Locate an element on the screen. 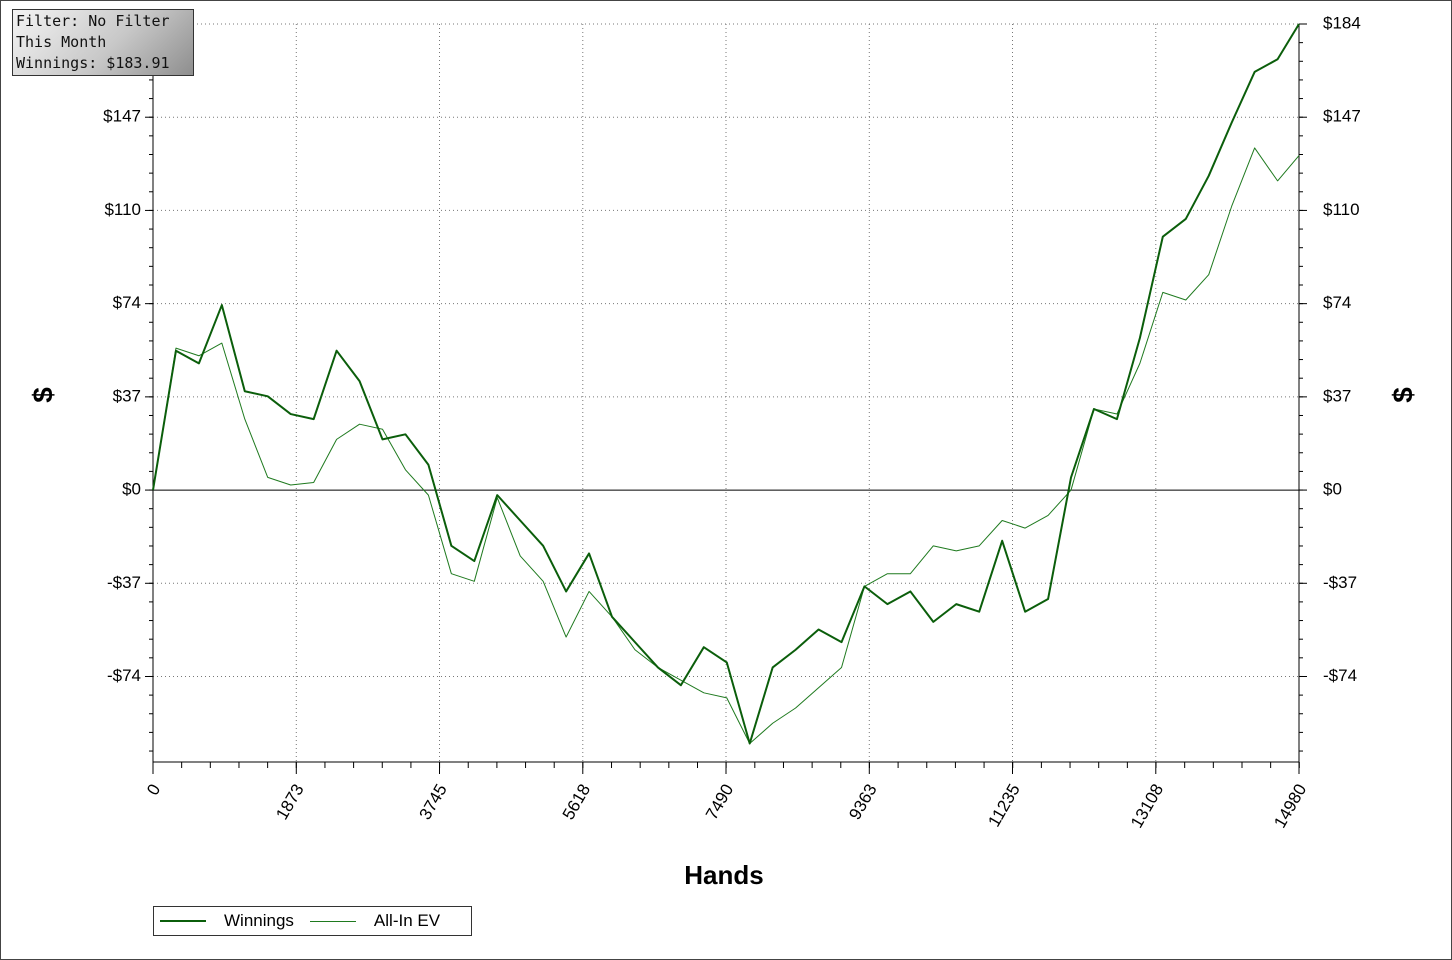 The height and width of the screenshot is (960, 1452). legend-label: Winnings is located at coordinates (259, 920).